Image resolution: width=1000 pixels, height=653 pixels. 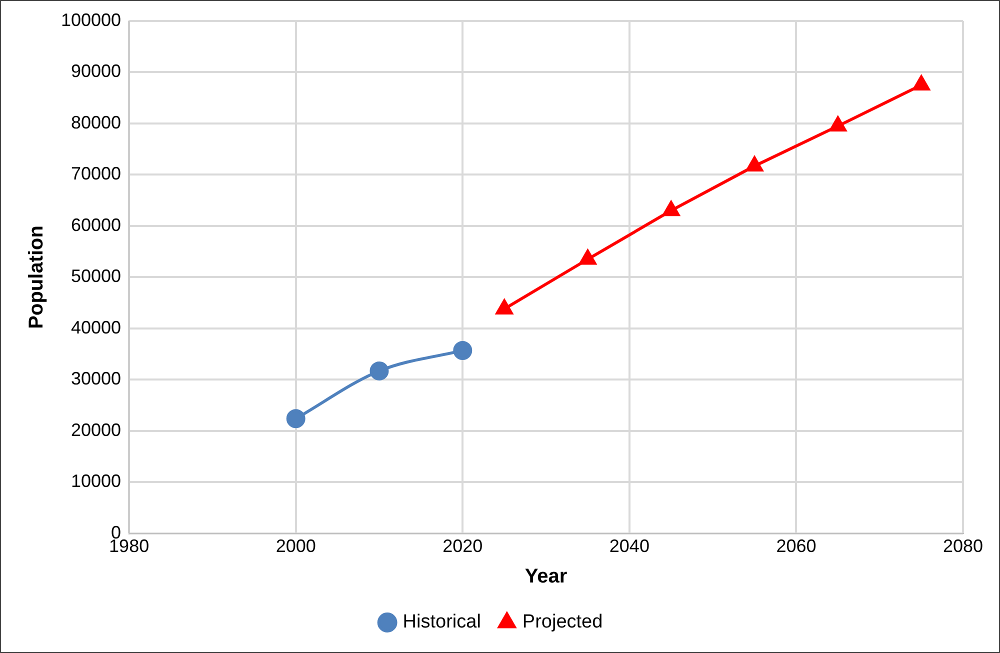 What do you see at coordinates (562, 622) in the screenshot?
I see `legend-label: Projected` at bounding box center [562, 622].